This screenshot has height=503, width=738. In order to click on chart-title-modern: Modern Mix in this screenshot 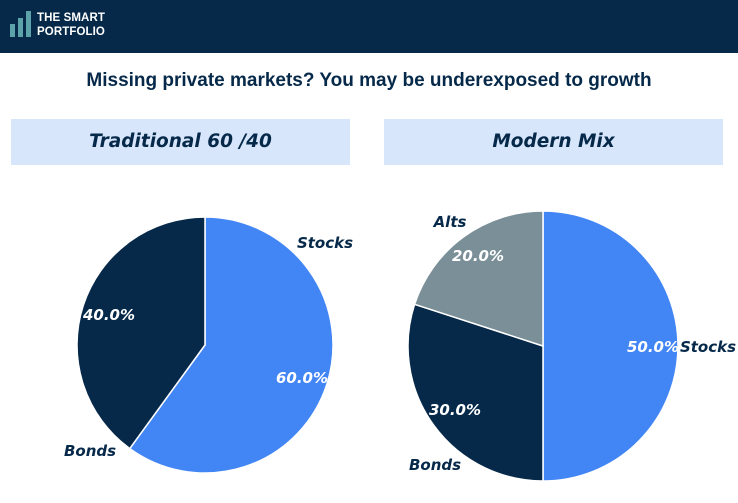, I will do `click(553, 142)`.